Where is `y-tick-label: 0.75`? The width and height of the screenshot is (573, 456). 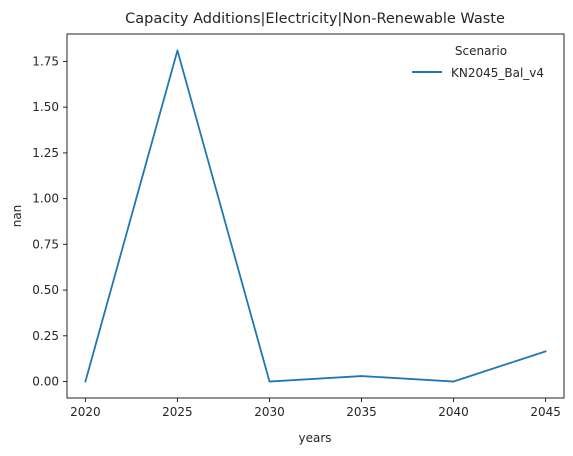
y-tick-label: 0.75 is located at coordinates (45, 244).